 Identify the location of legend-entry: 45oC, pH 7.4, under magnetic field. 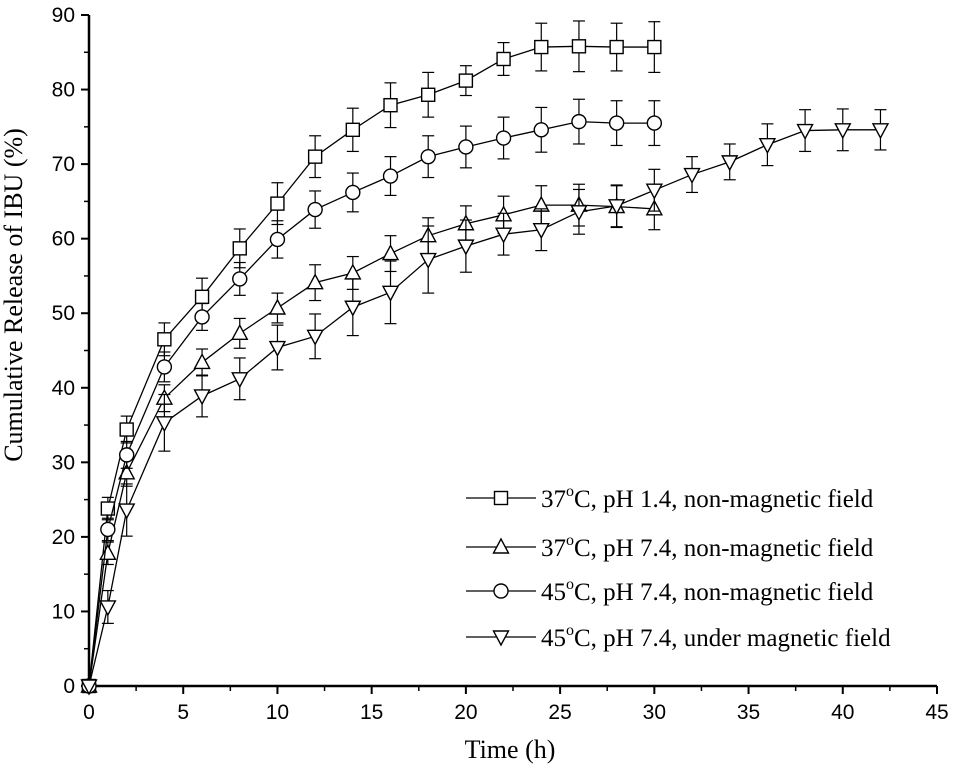
(678, 637).